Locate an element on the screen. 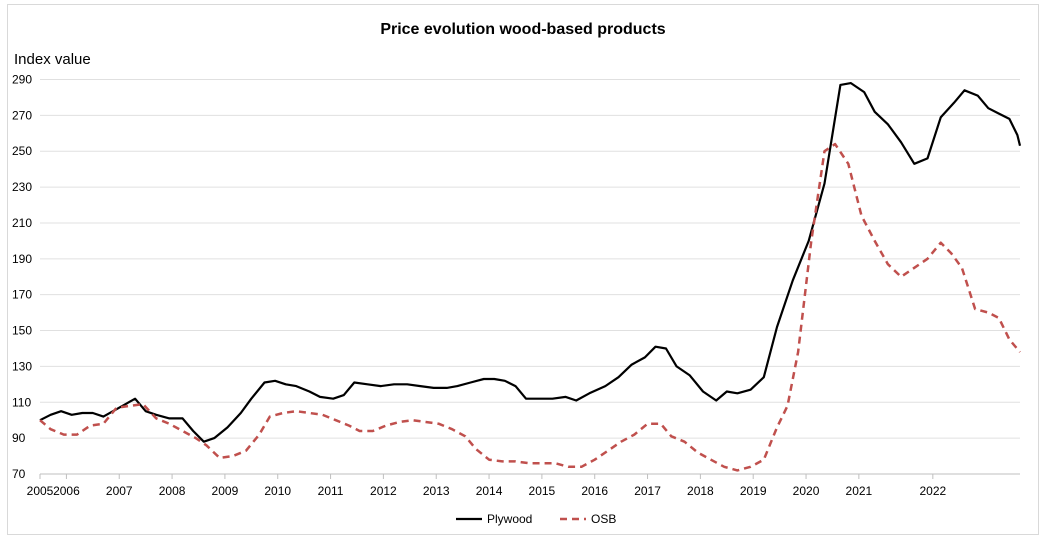 Image resolution: width=1046 pixels, height=541 pixels. x-tick-2018: 2018 is located at coordinates (700, 491).